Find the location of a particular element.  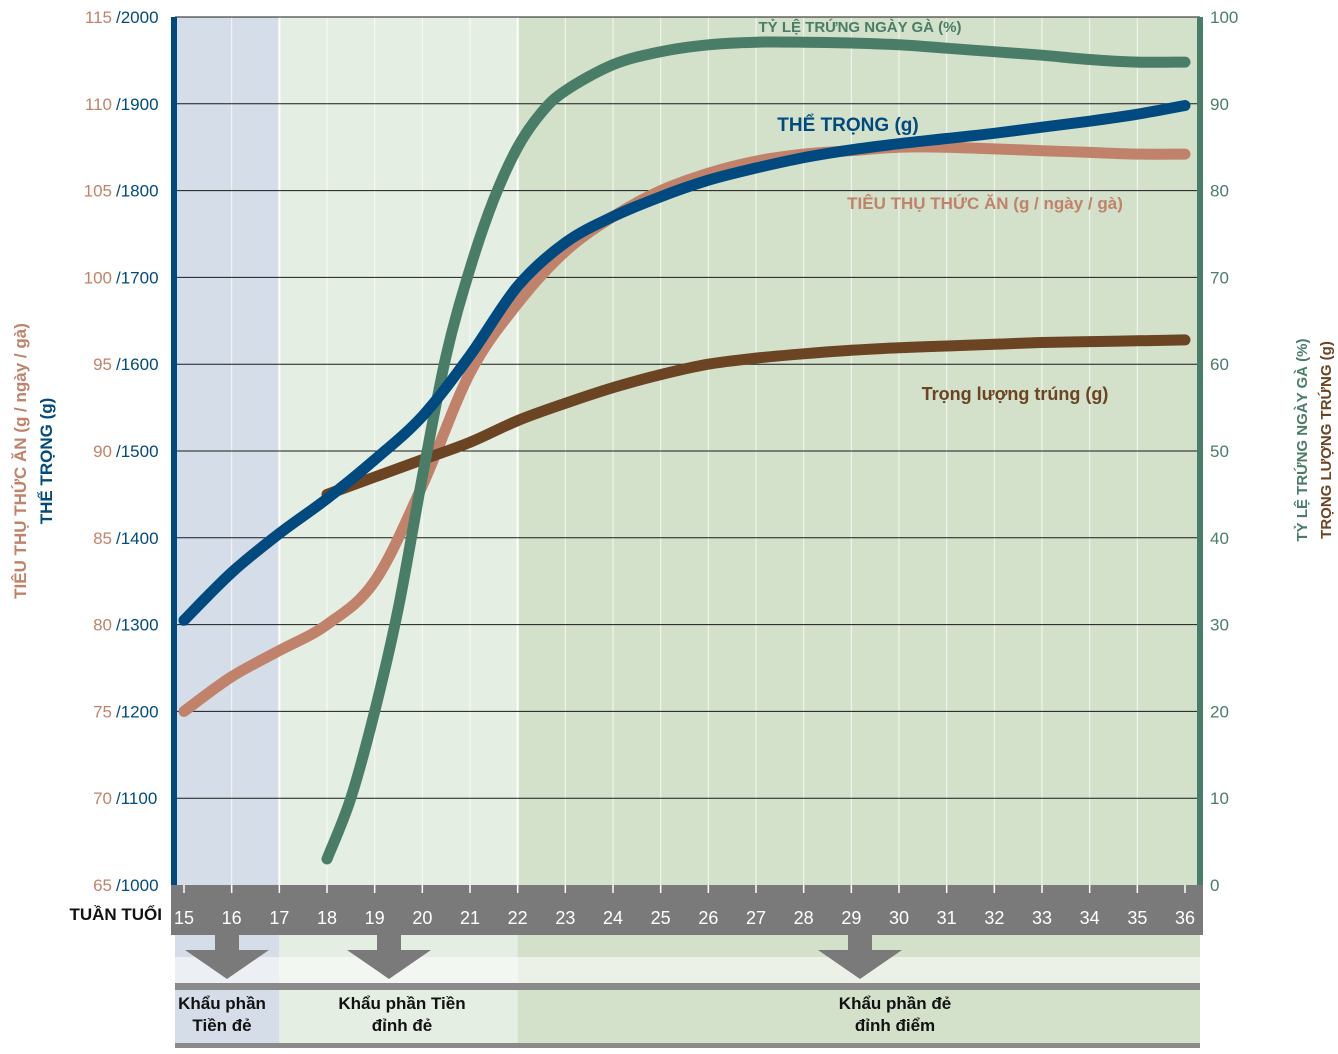

left-tick-feed: 95 is located at coordinates (102, 364).